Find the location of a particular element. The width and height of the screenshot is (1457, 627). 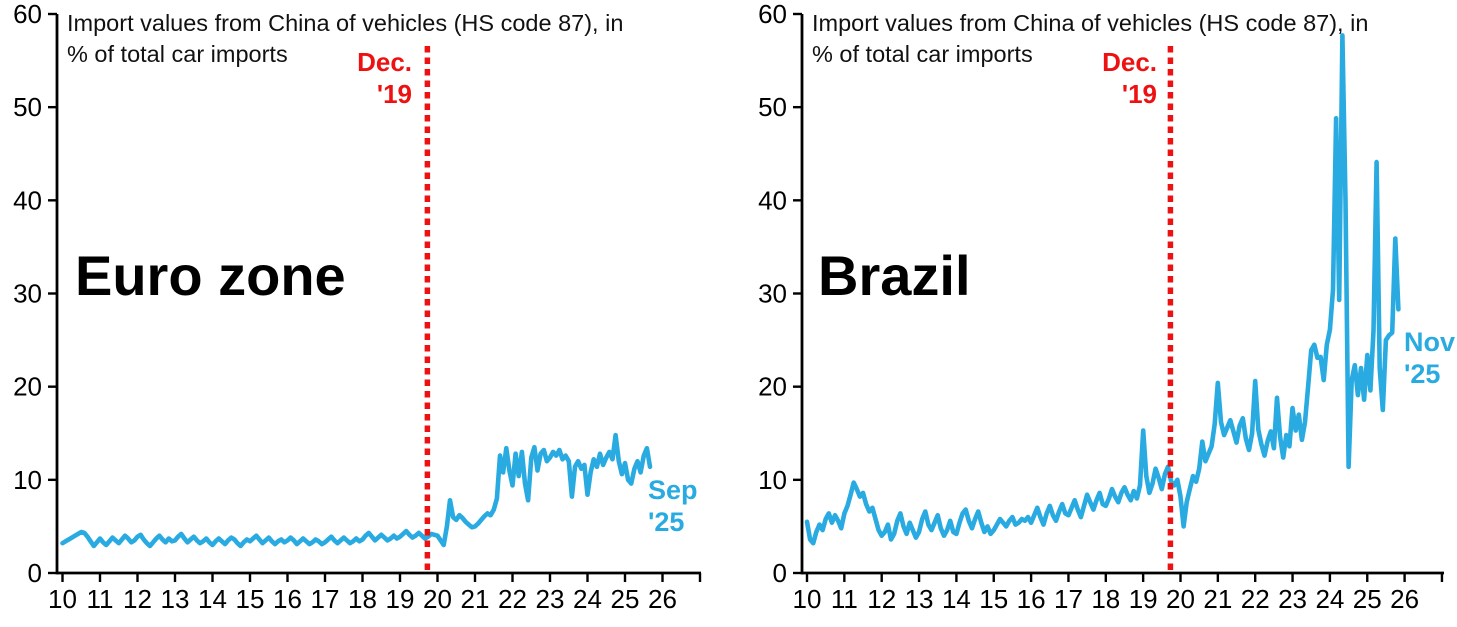

eurozone-event-label: Dec. '19 is located at coordinates (362, 78).